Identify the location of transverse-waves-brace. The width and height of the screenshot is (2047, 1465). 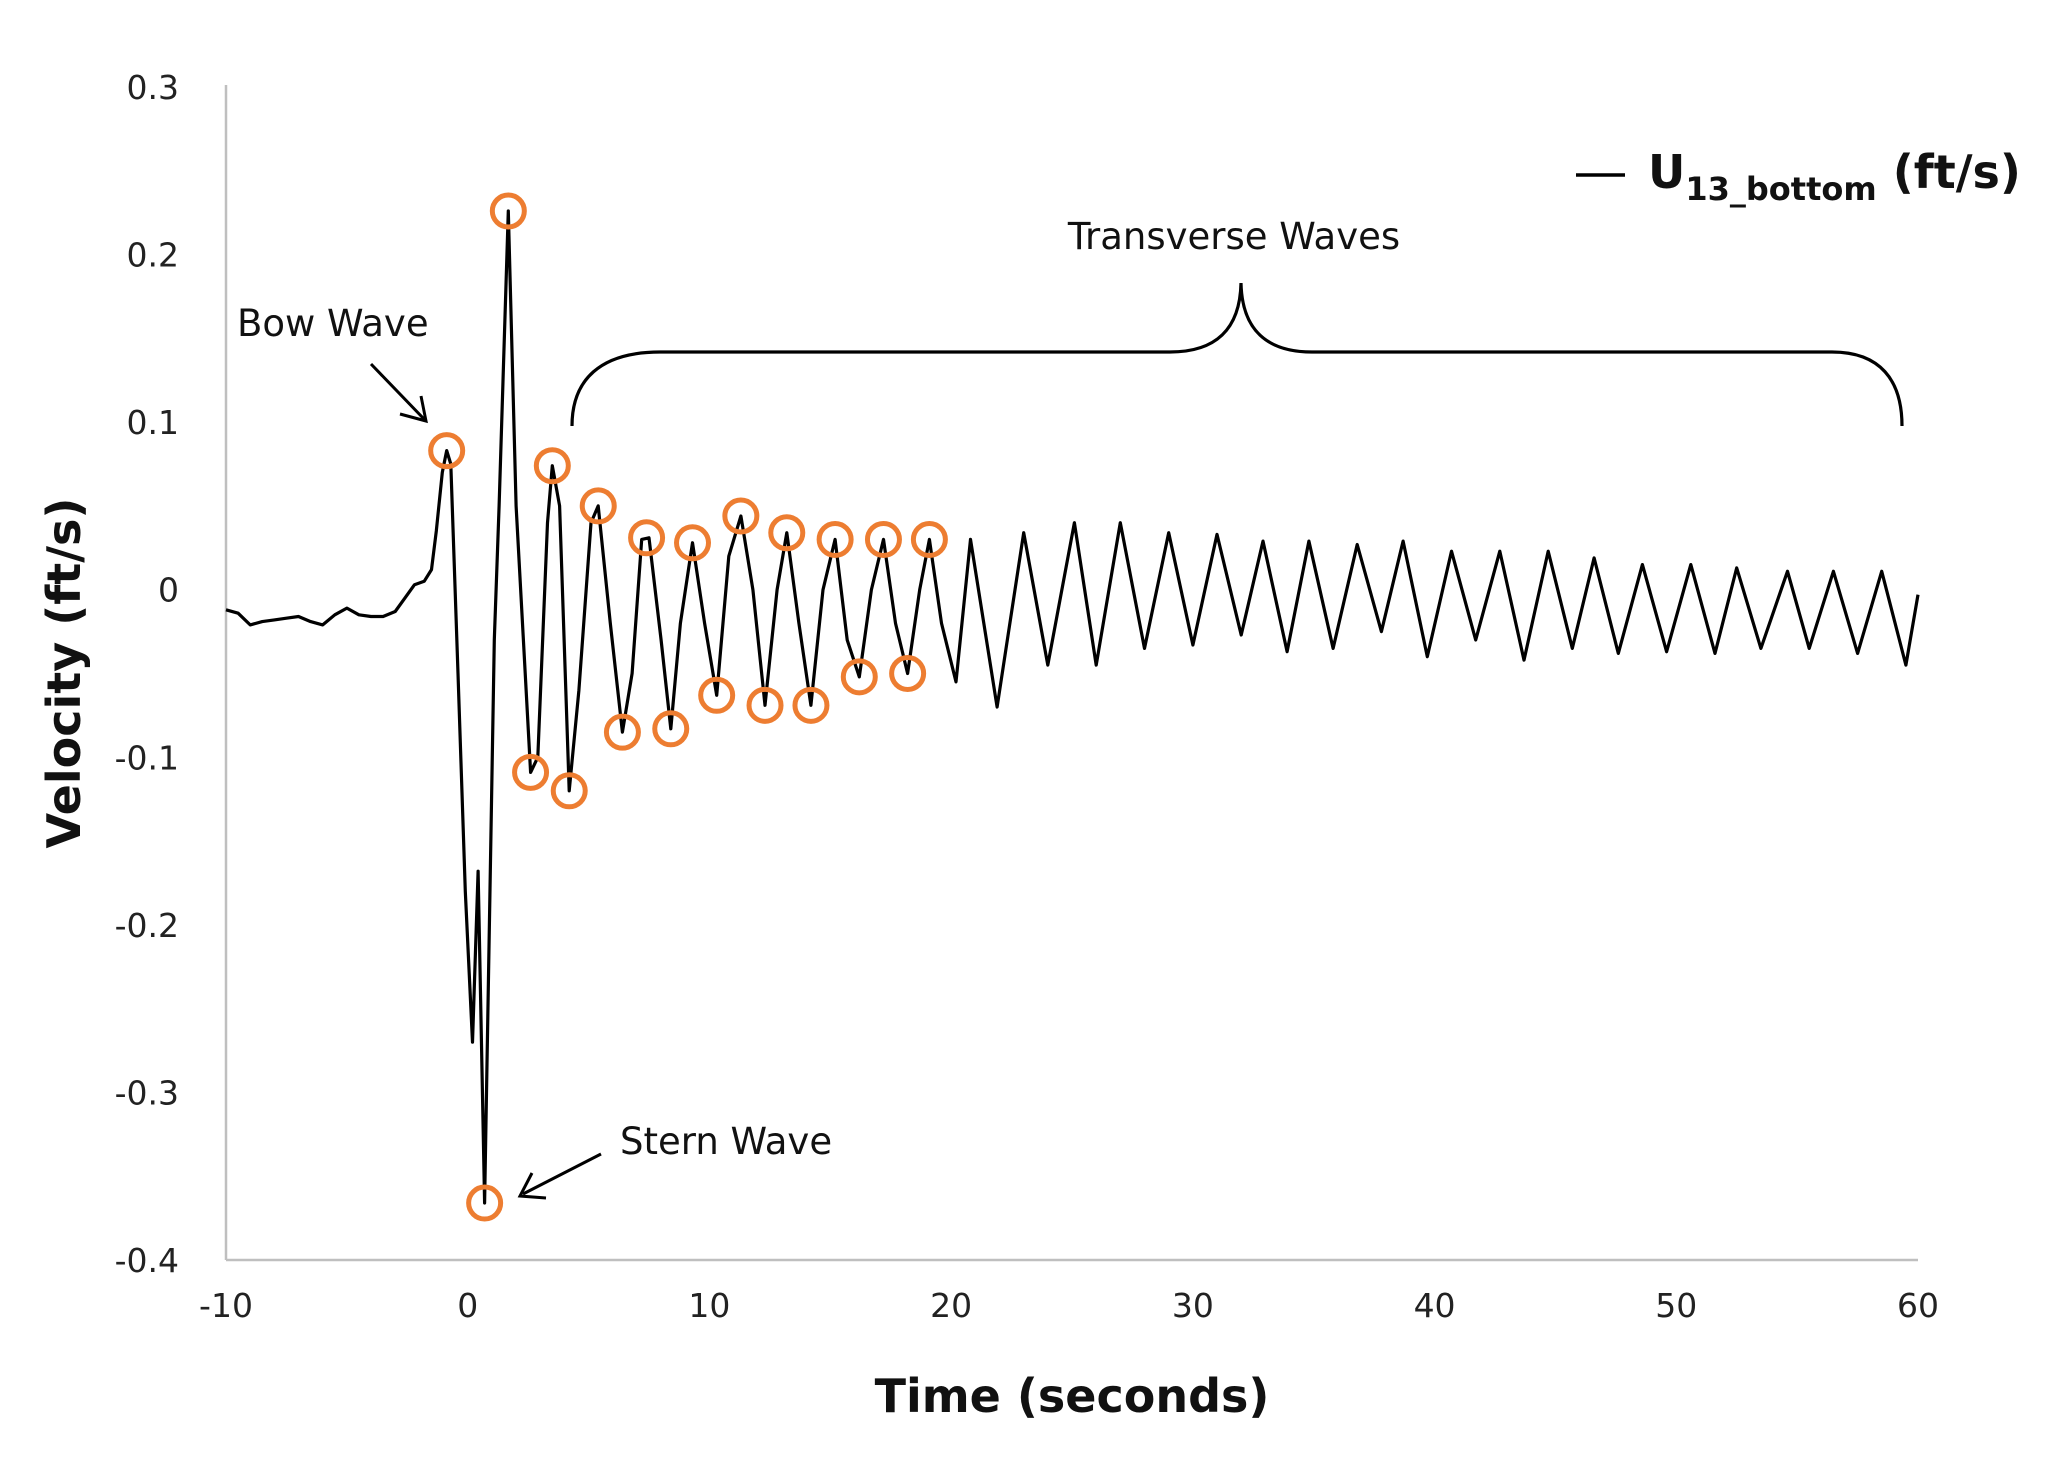
(1237, 354).